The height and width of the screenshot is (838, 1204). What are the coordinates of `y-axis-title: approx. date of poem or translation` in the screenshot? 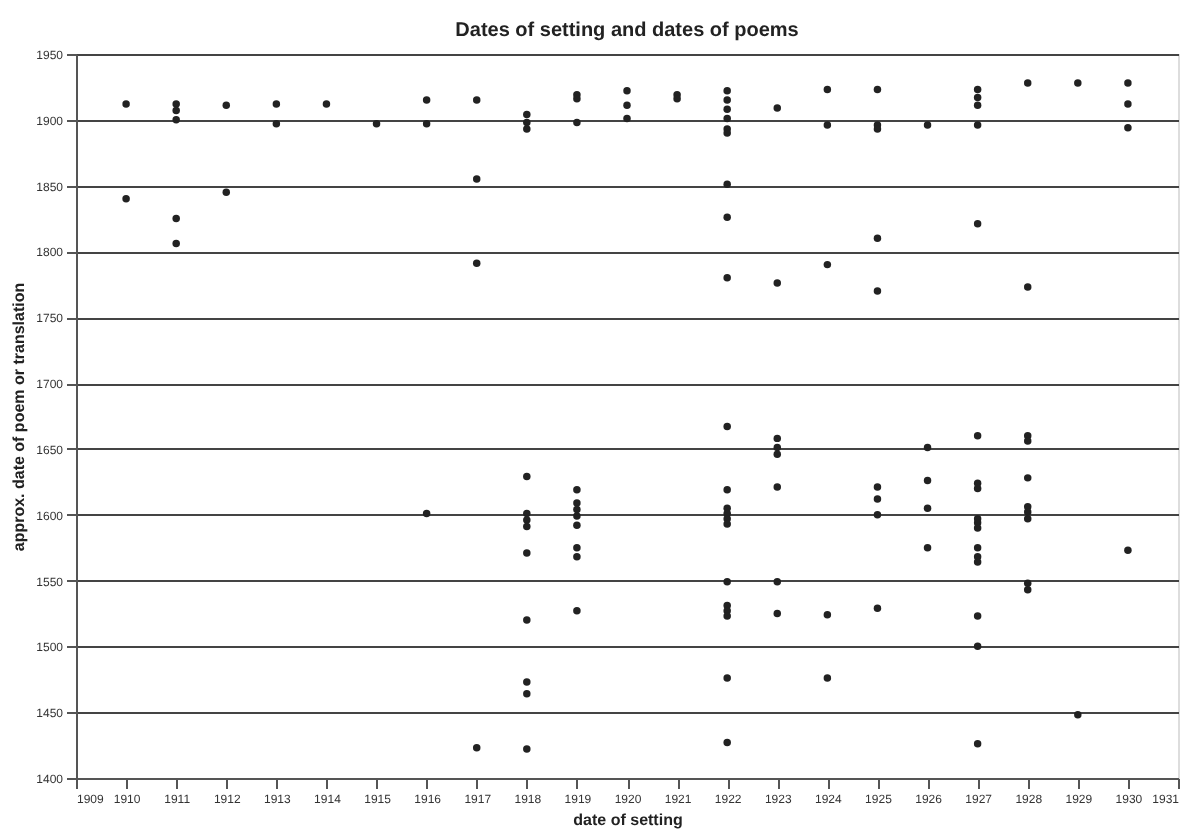 It's located at (19, 417).